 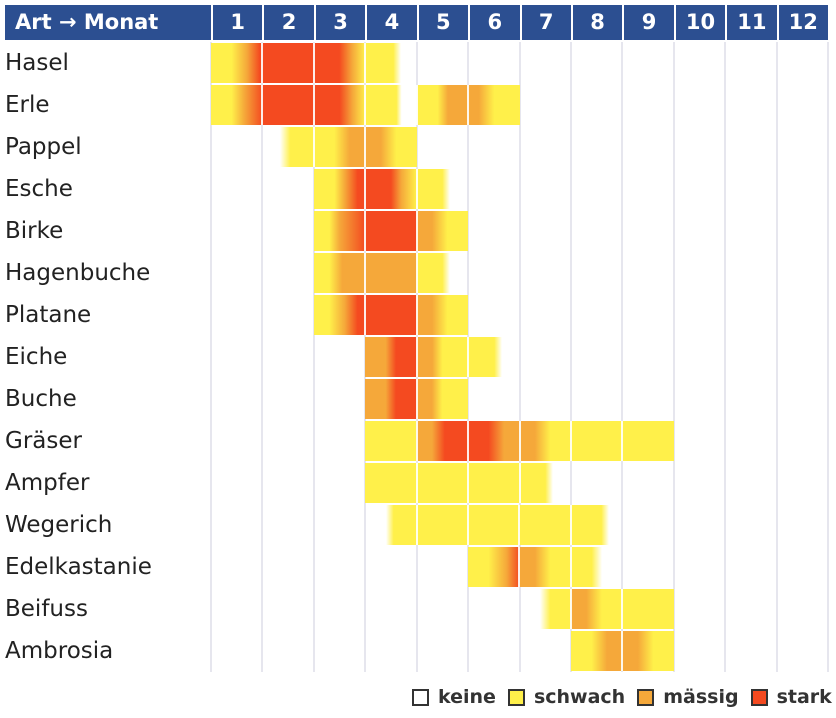 What do you see at coordinates (493, 22) in the screenshot?
I see `month-header: 6` at bounding box center [493, 22].